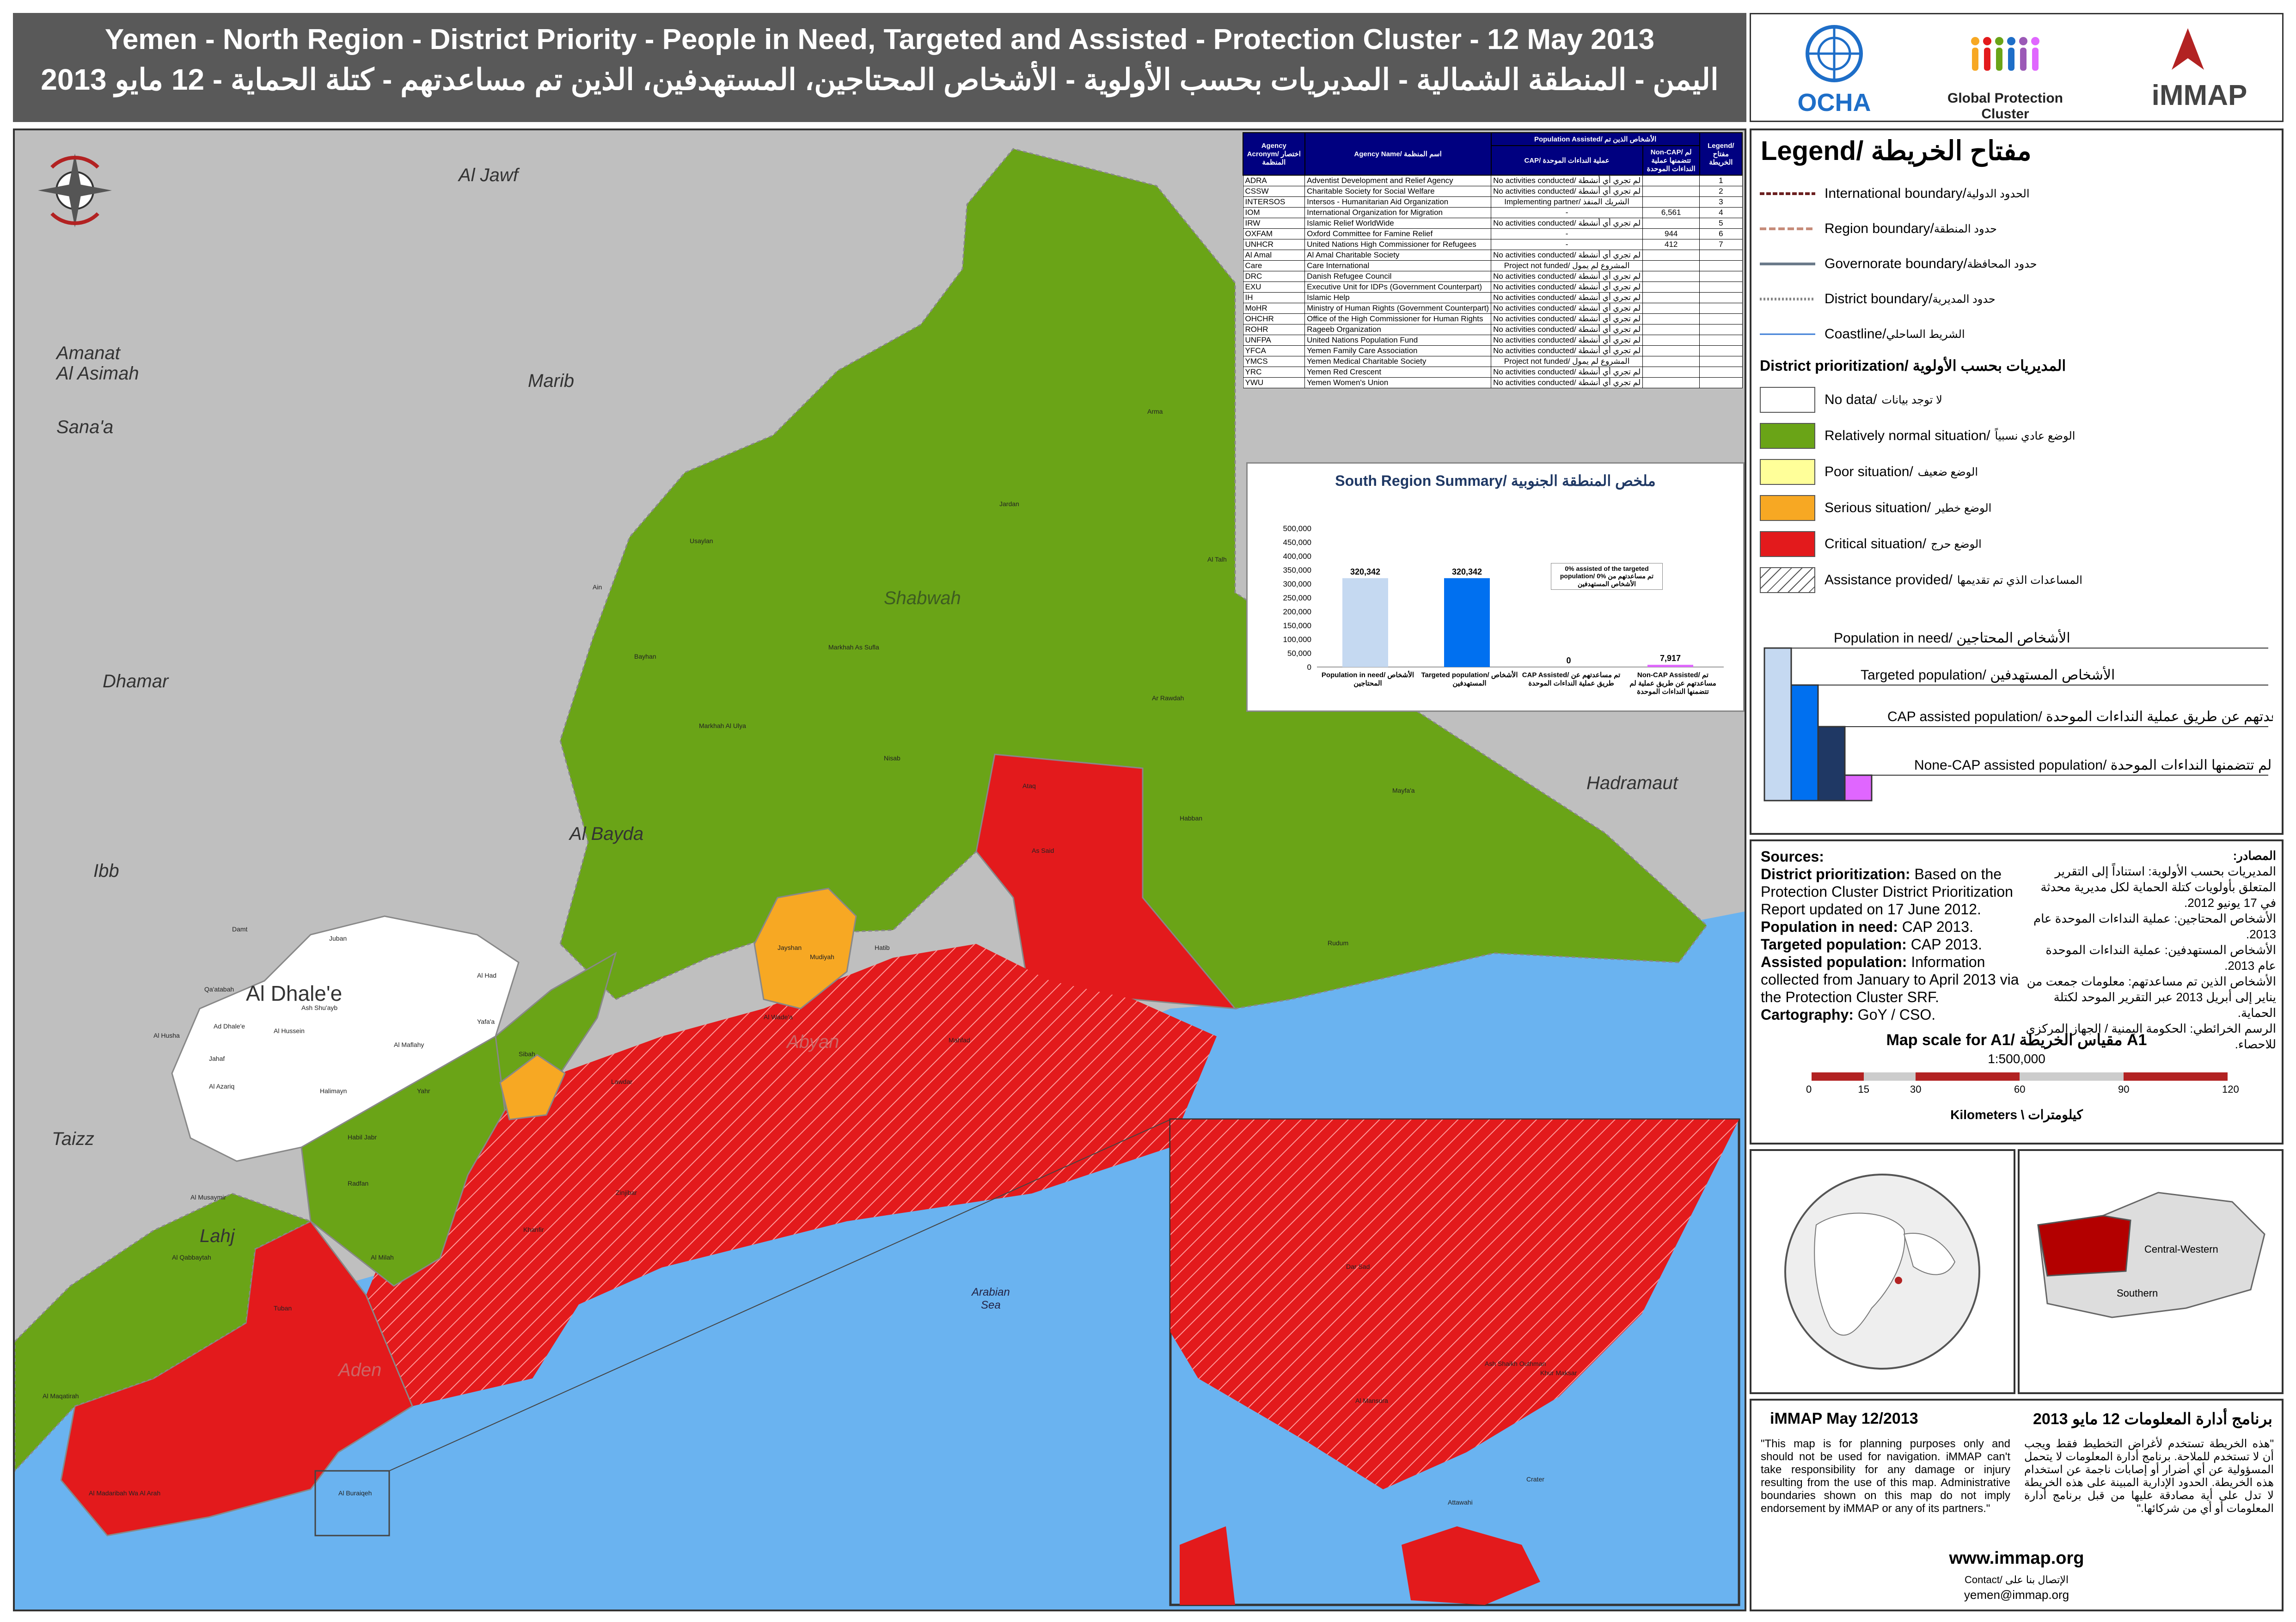 Image resolution: width=2296 pixels, height=1622 pixels. Describe the element at coordinates (1787, 299) in the screenshot. I see `boundary-line-icon` at that location.